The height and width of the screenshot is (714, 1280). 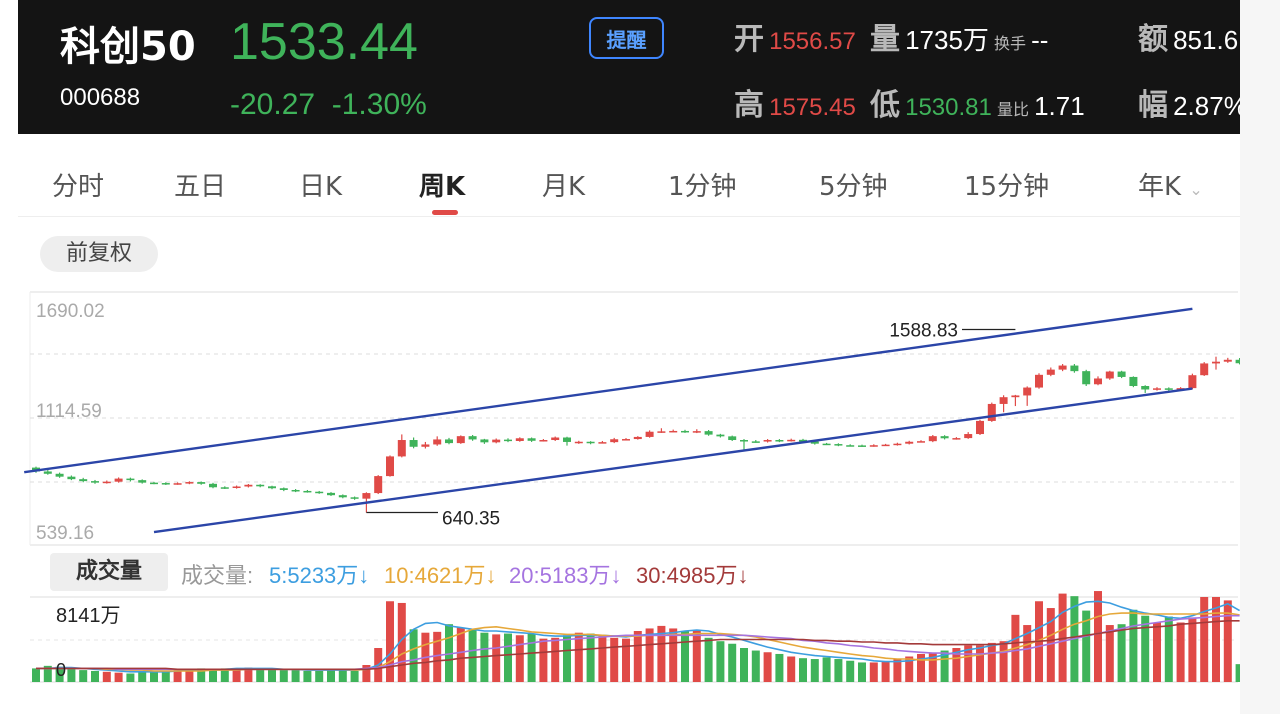 What do you see at coordinates (445, 212) in the screenshot?
I see `active-tab-indicator` at bounding box center [445, 212].